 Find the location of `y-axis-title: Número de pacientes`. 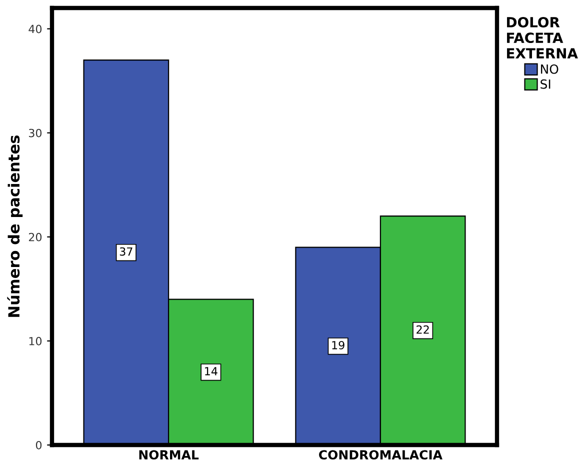

y-axis-title: Número de pacientes is located at coordinates (15, 226).